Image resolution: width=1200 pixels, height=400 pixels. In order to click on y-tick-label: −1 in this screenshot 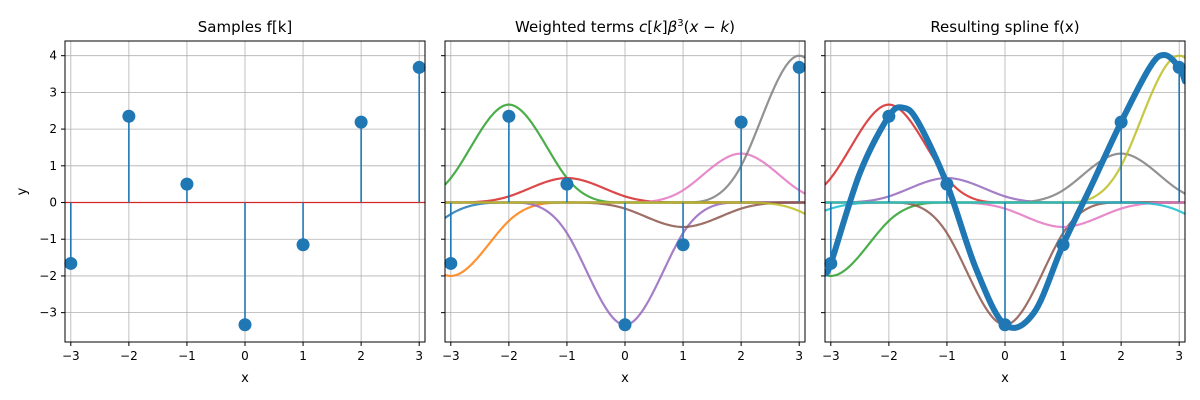, I will do `click(48, 239)`.